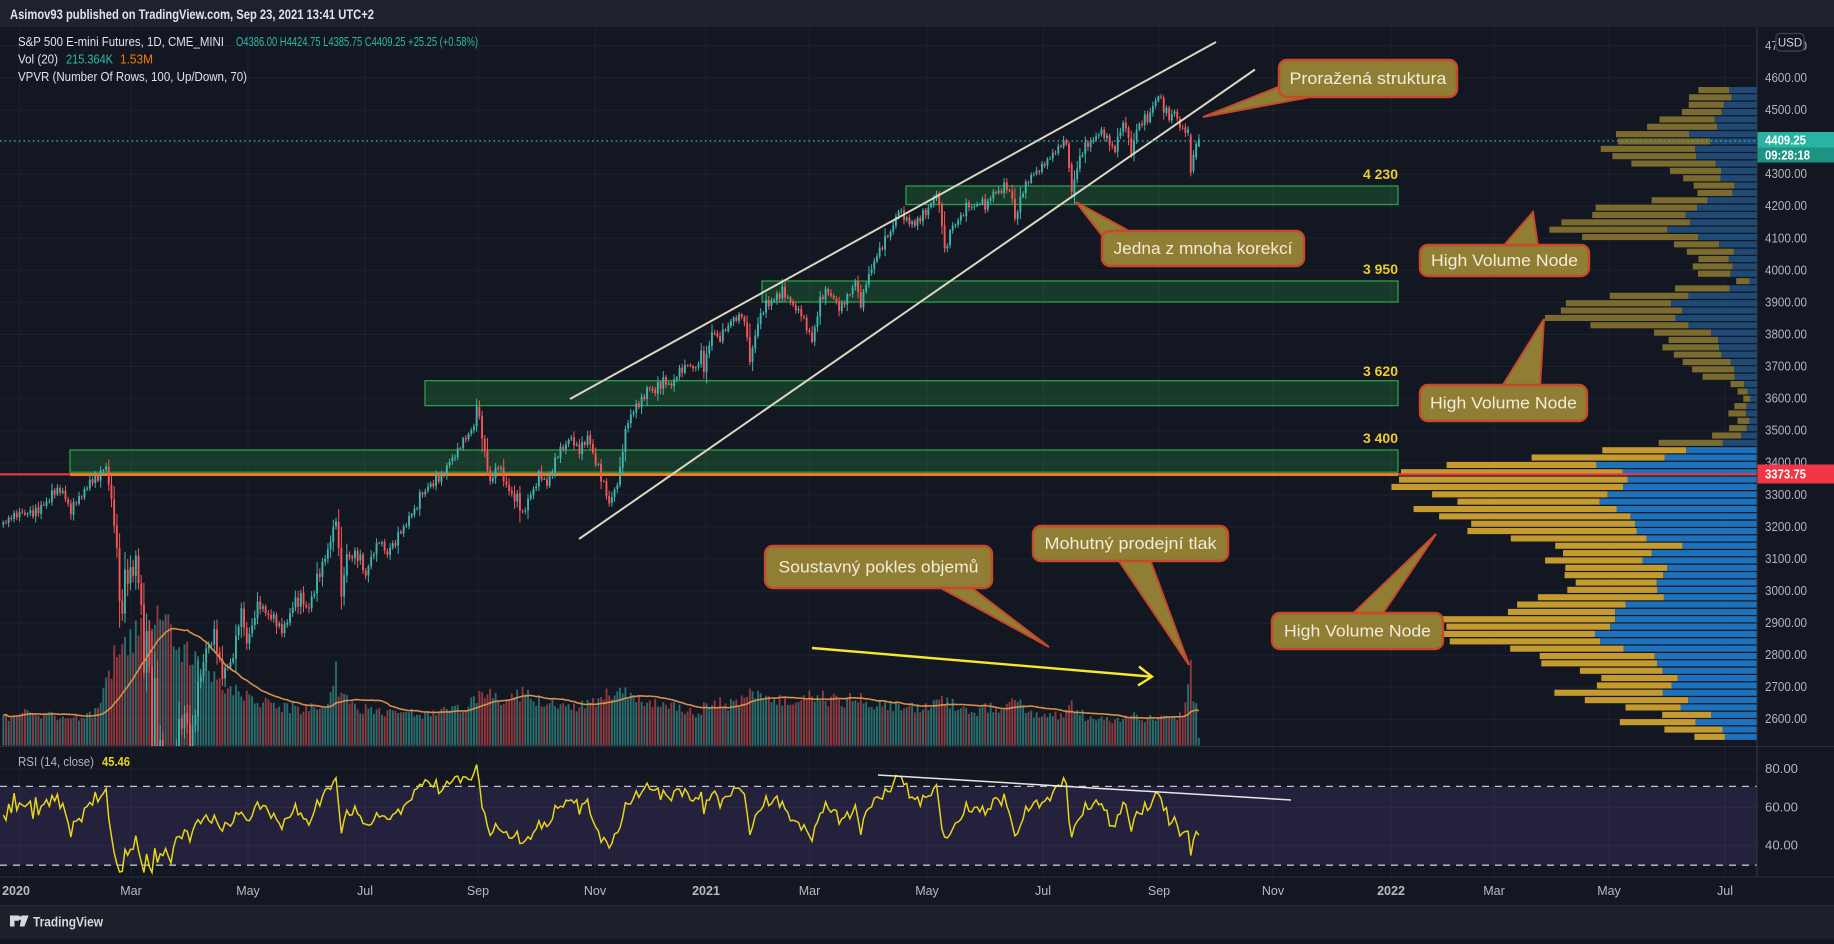 The height and width of the screenshot is (944, 1834). What do you see at coordinates (1786, 431) in the screenshot?
I see `svg-text: 3500.00` at bounding box center [1786, 431].